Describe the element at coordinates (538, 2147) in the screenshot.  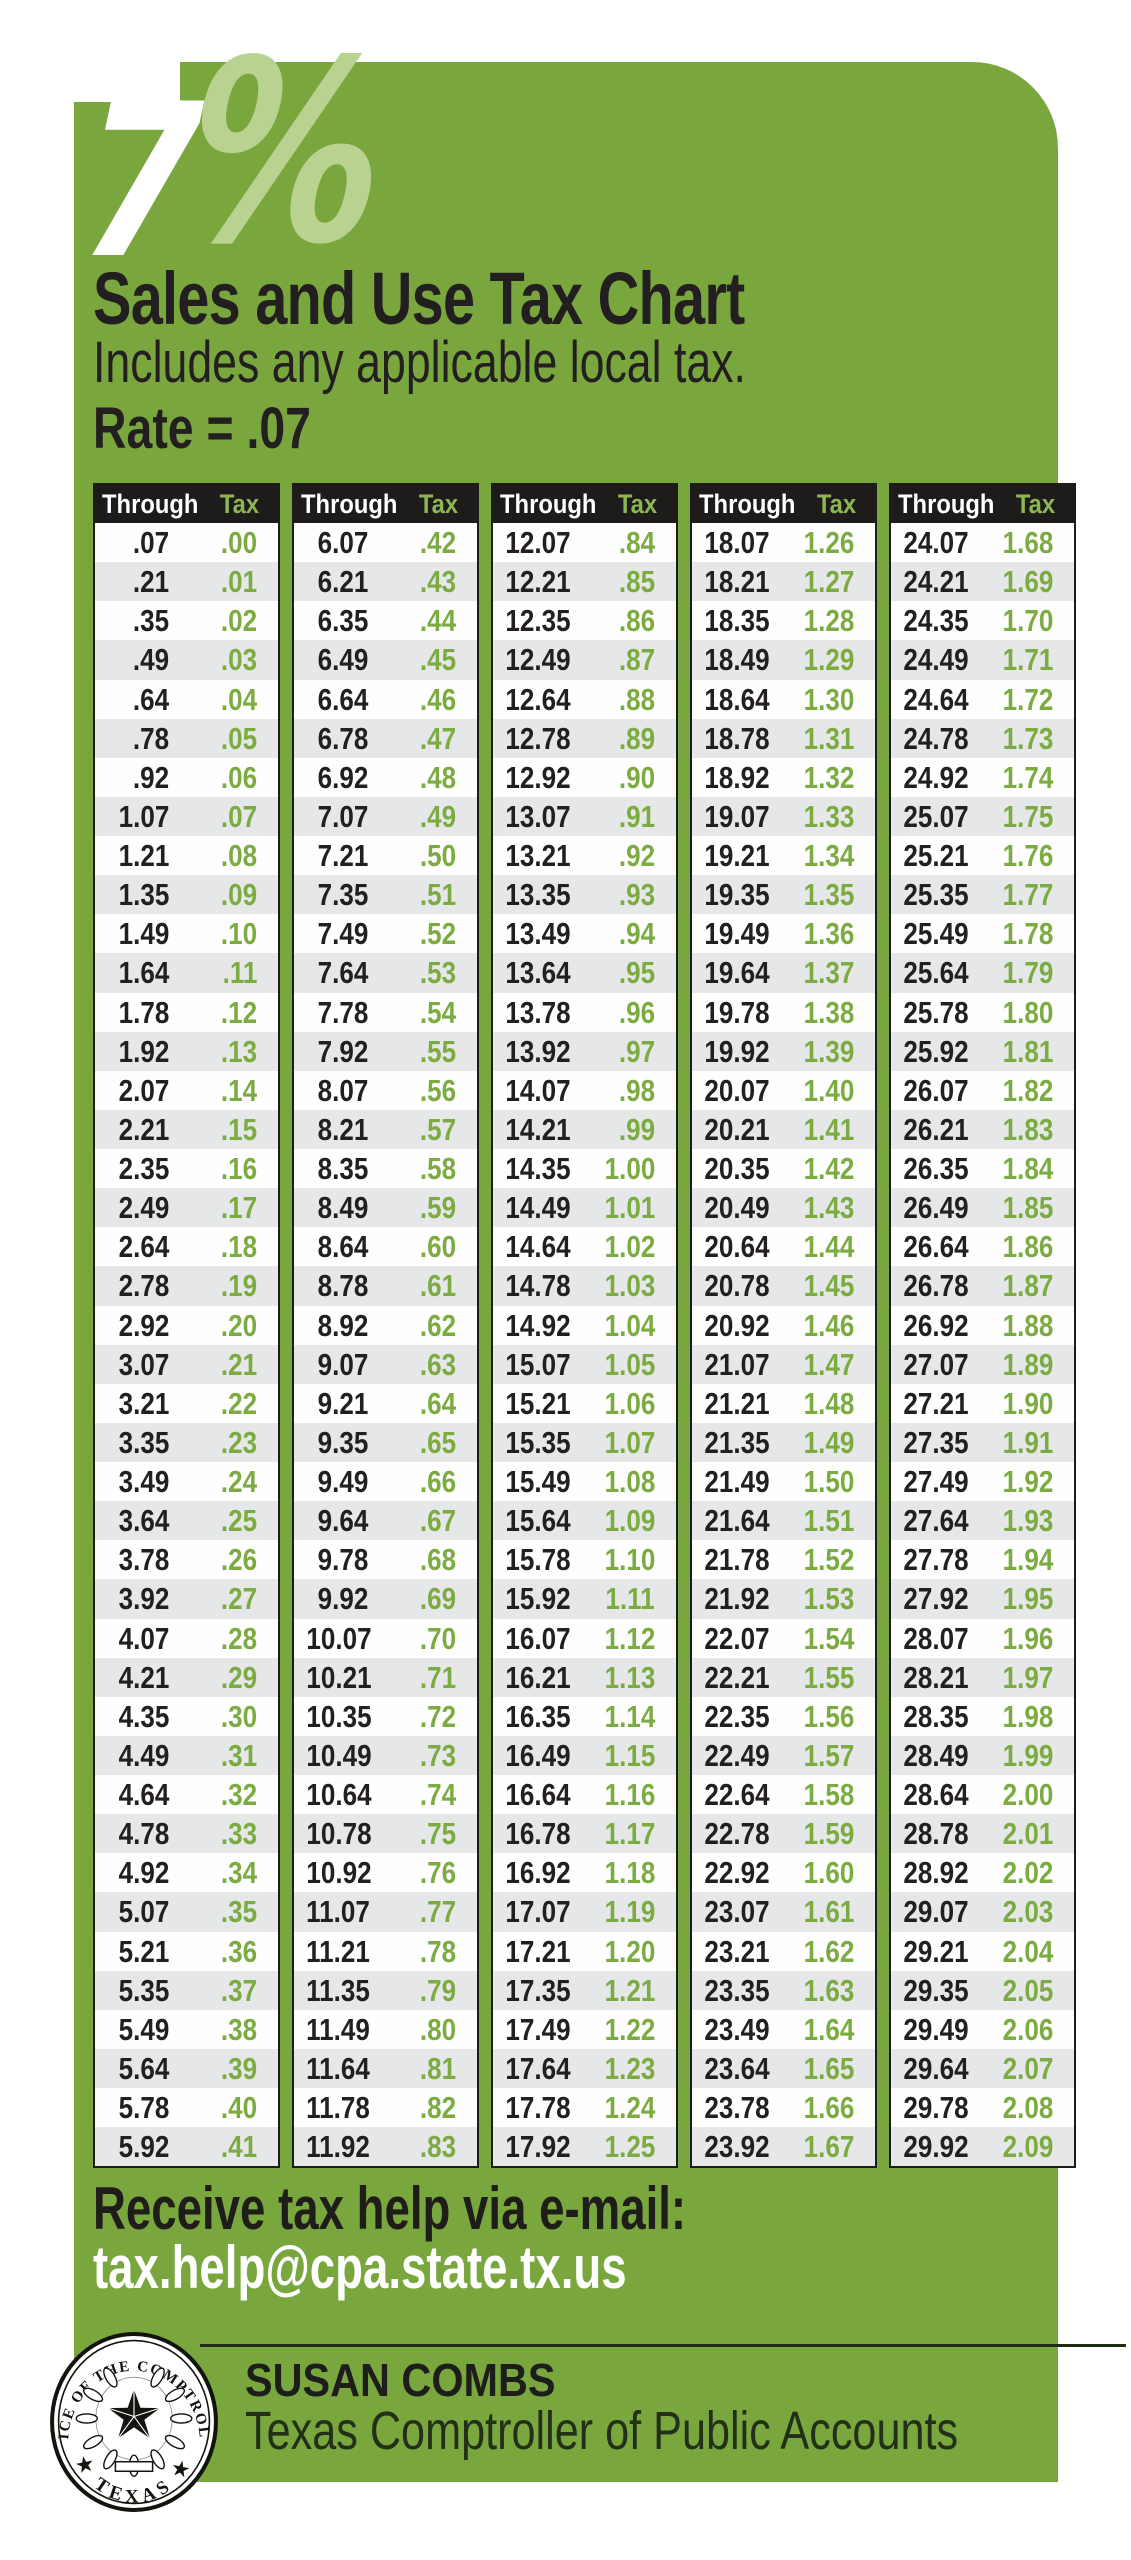
I see `through-value: 17.92` at that location.